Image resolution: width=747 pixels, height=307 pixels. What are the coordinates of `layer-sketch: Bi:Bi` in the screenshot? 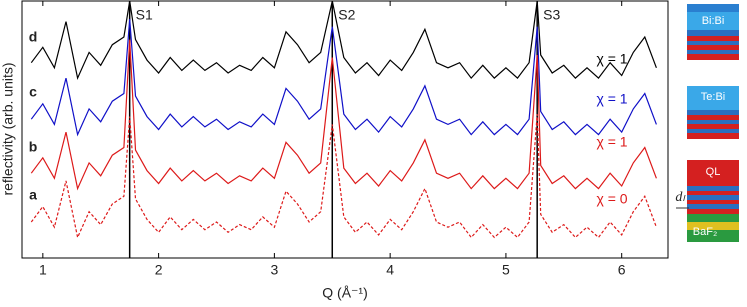 It's located at (713, 32).